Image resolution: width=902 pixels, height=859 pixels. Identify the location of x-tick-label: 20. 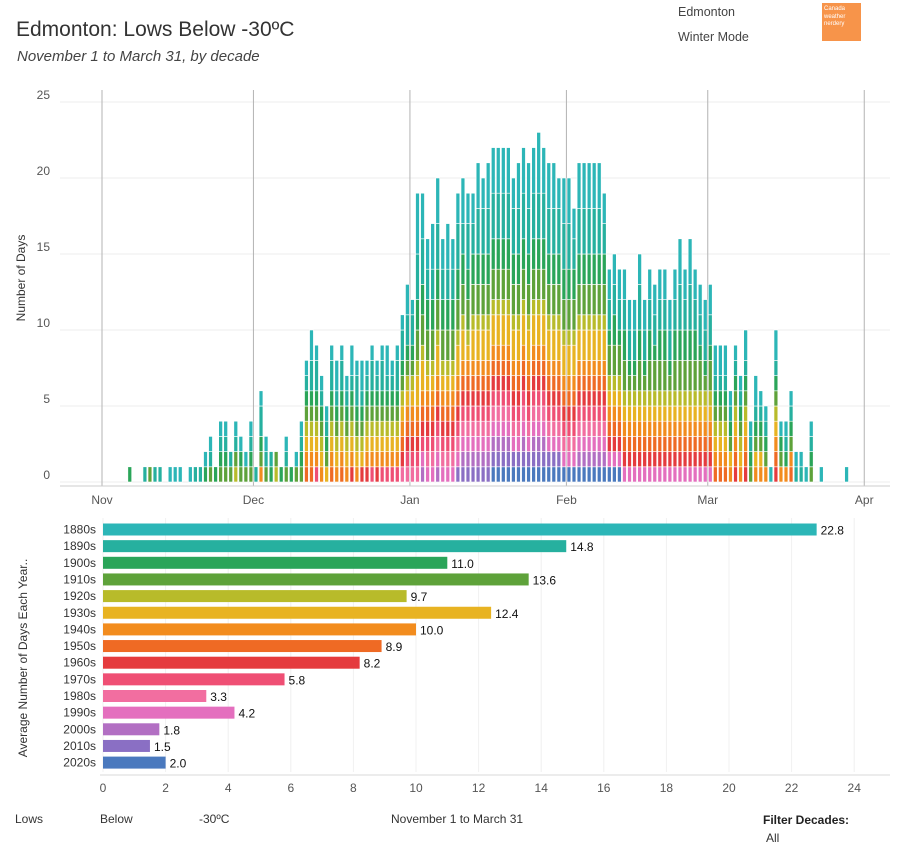
(729, 788).